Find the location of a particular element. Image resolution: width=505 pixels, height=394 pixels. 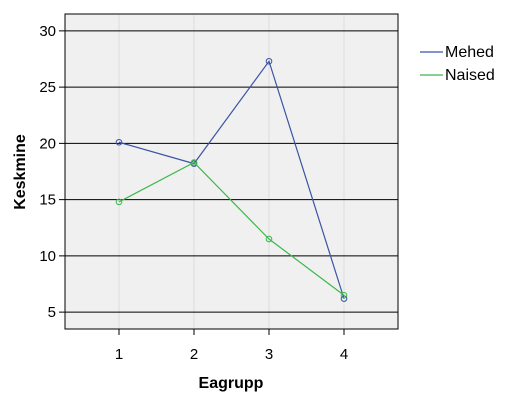

y-axis-ticks: 5 10 15 20 25 30 is located at coordinates (52, 172).